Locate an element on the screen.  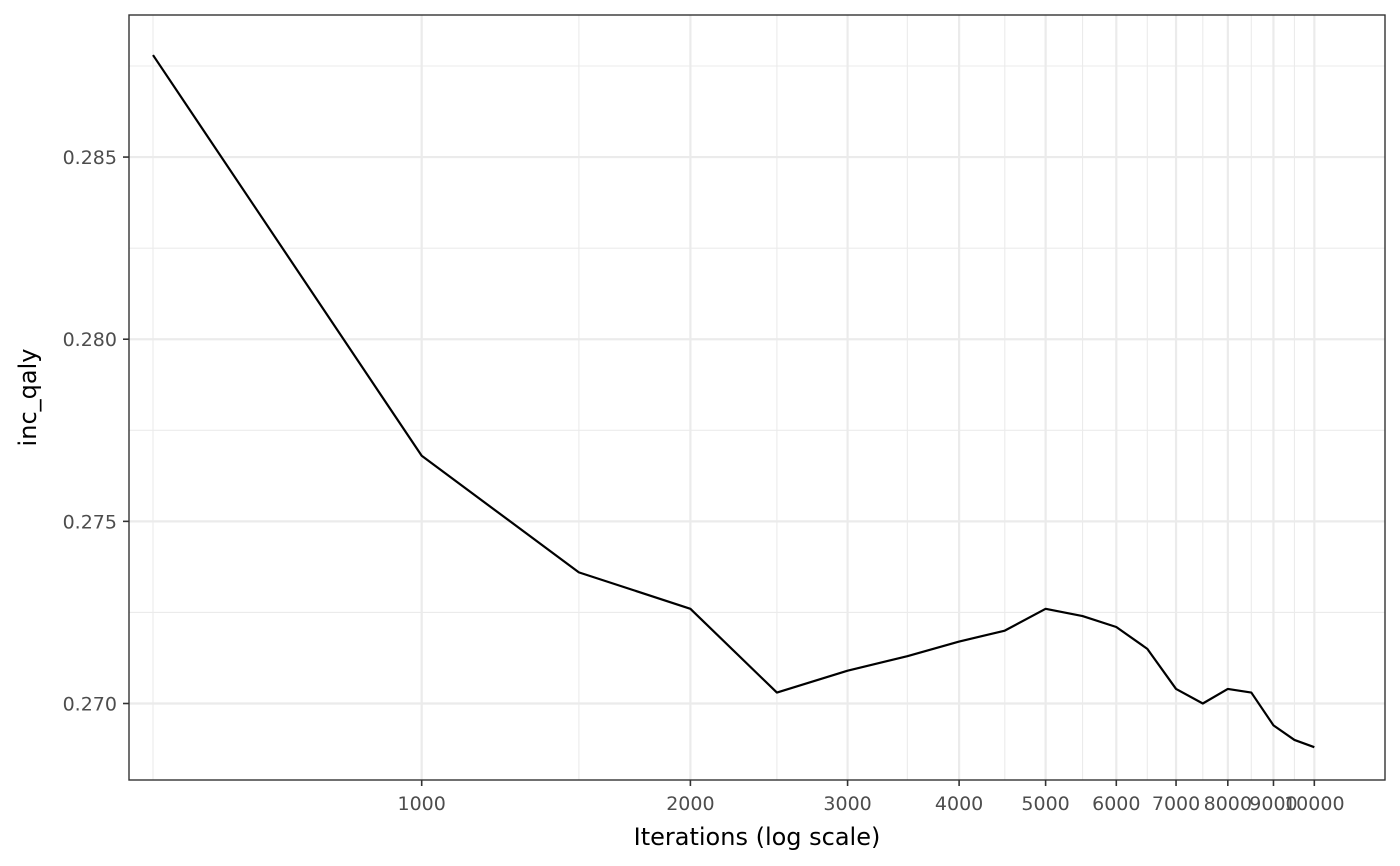
y-axis: 0.270 0.275 0.280 0.285 is located at coordinates (96, 431).